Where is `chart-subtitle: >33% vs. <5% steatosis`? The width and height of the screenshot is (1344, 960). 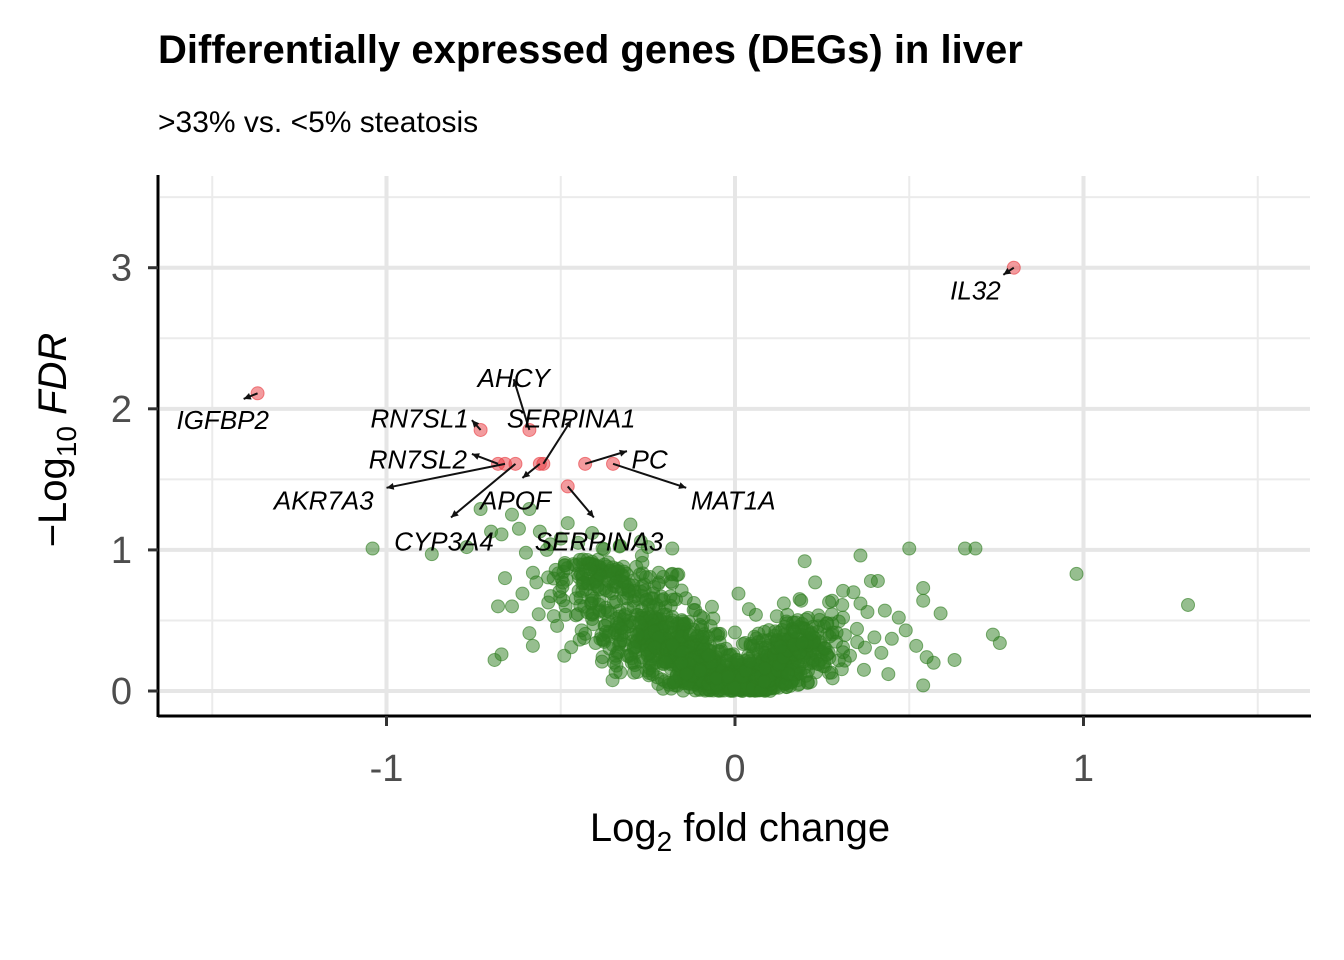
chart-subtitle: >33% vs. <5% steatosis is located at coordinates (318, 122).